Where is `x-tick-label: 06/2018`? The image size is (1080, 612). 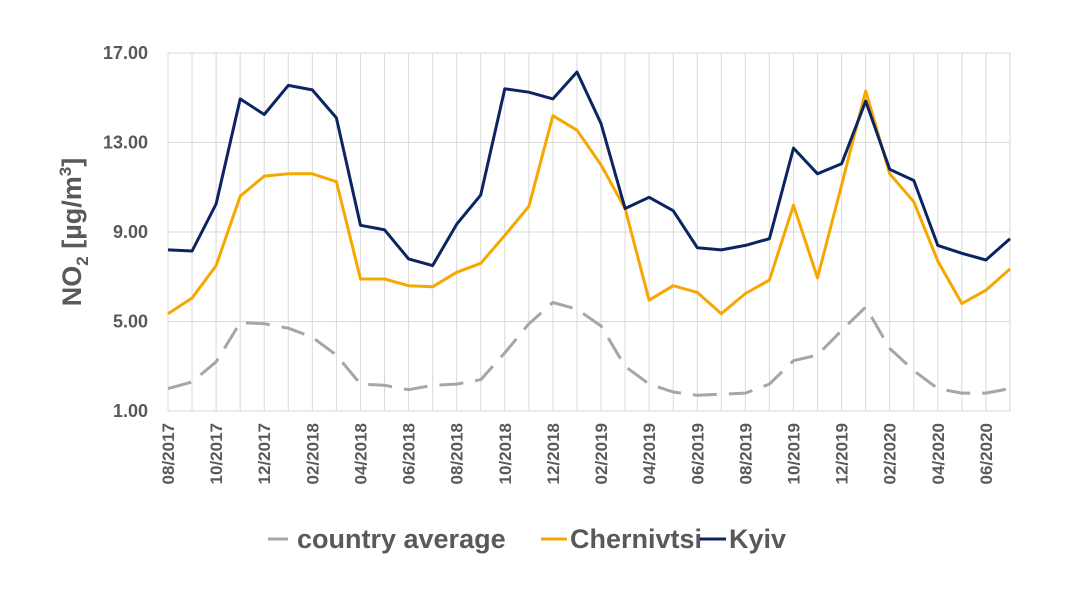 x-tick-label: 06/2018 is located at coordinates (409, 453).